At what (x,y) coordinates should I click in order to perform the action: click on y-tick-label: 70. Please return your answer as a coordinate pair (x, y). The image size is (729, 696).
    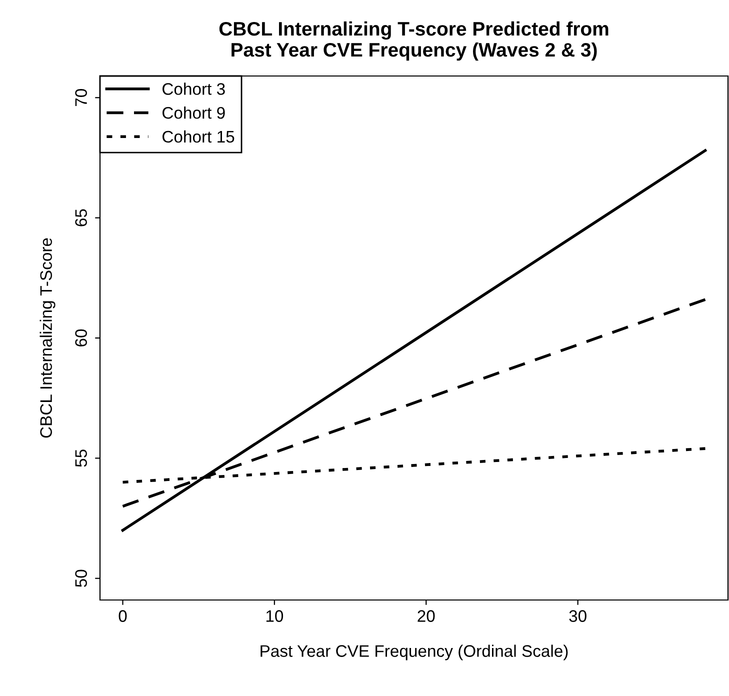
    Looking at the image, I should click on (81, 97).